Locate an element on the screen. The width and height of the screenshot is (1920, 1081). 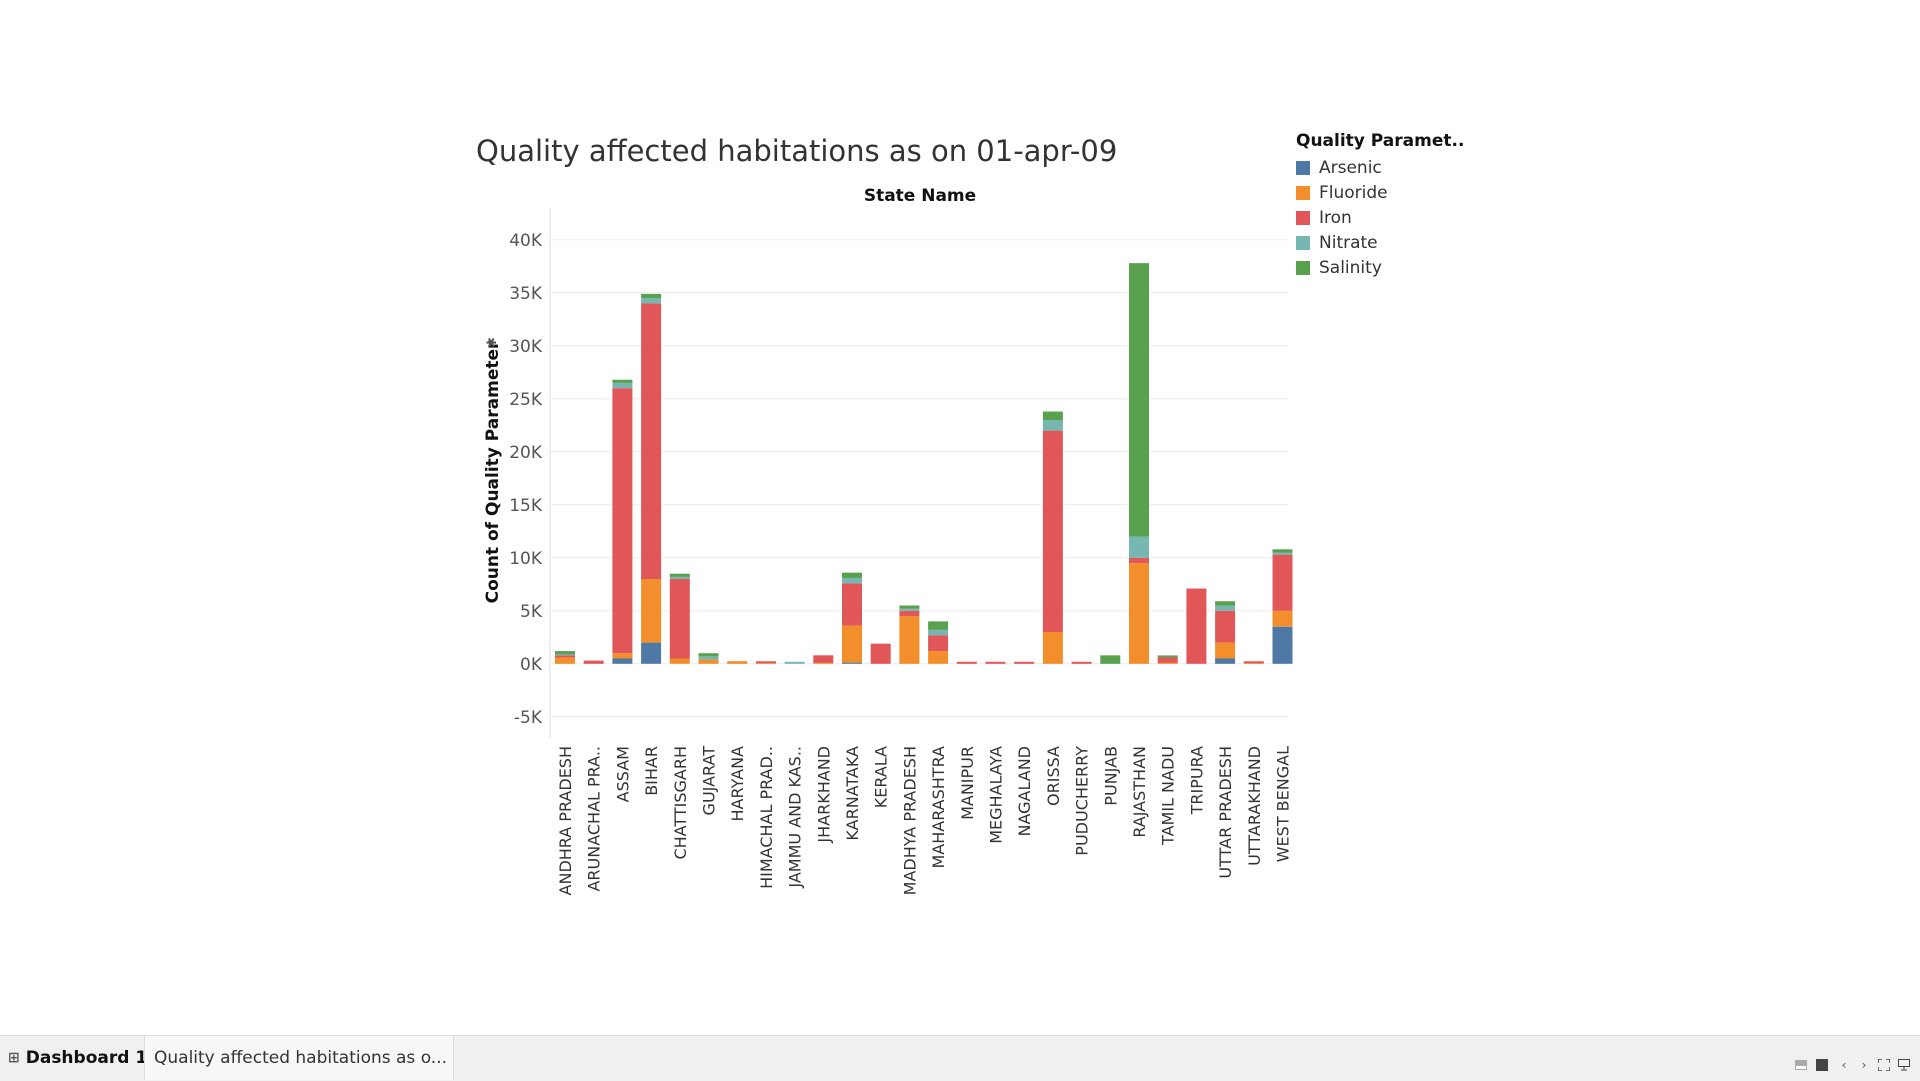
y-tick-label: 10K is located at coordinates (526, 559).